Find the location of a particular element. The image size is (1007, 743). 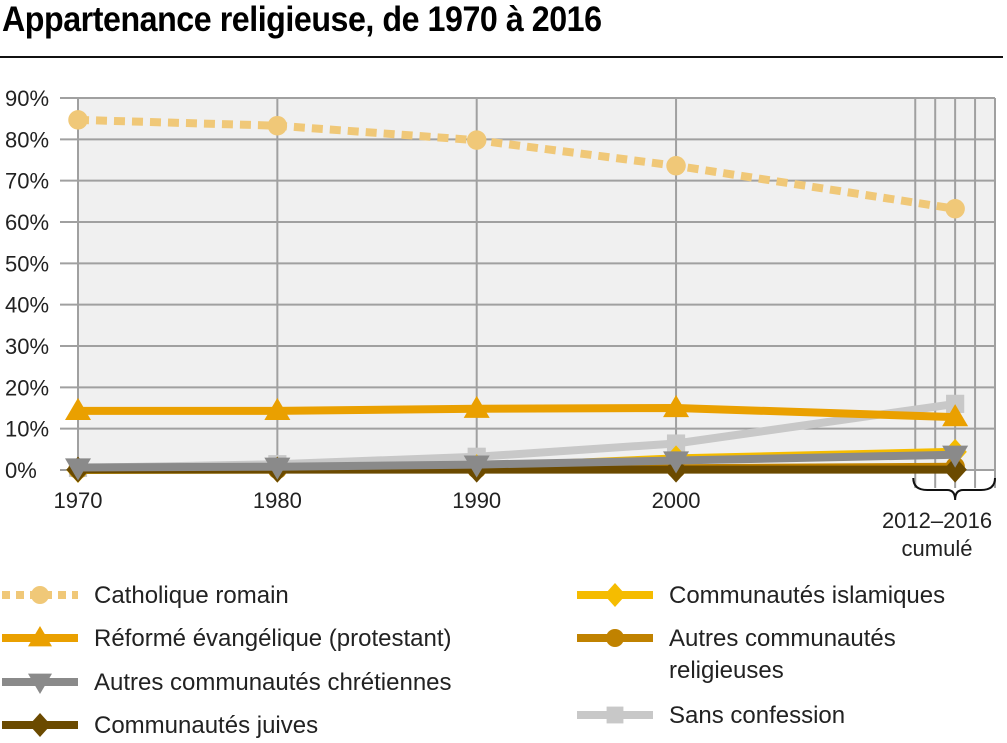

x-tick-label: 1980 is located at coordinates (277, 500).